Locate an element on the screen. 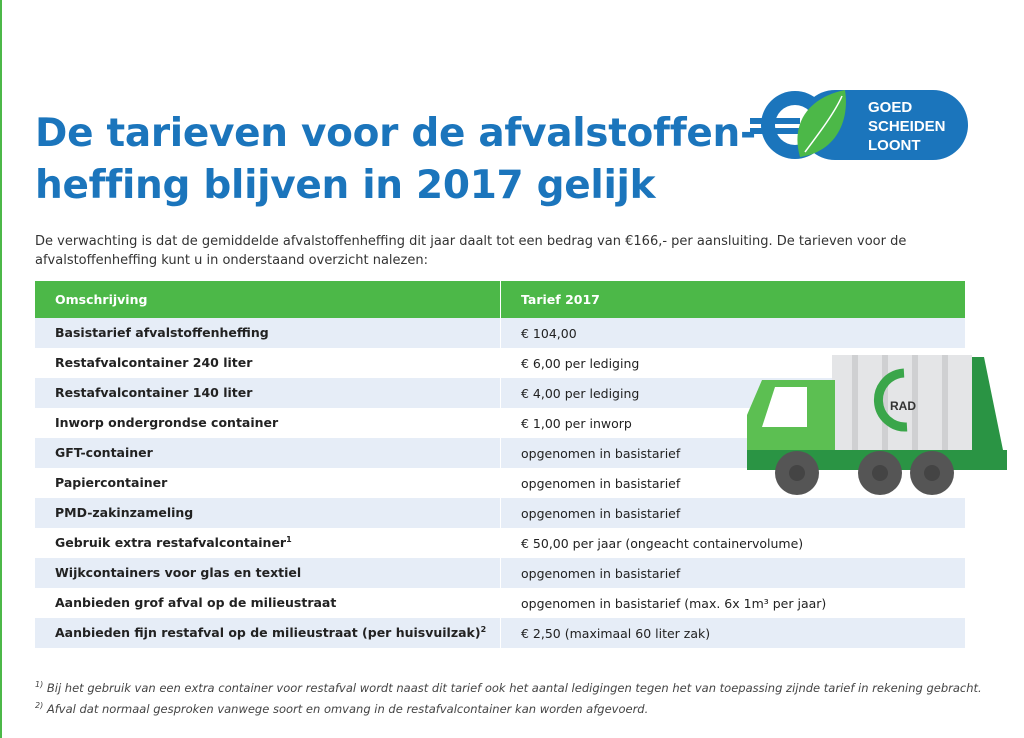  table-row: GFT-container opgenomen in basistarief is located at coordinates (500, 453).